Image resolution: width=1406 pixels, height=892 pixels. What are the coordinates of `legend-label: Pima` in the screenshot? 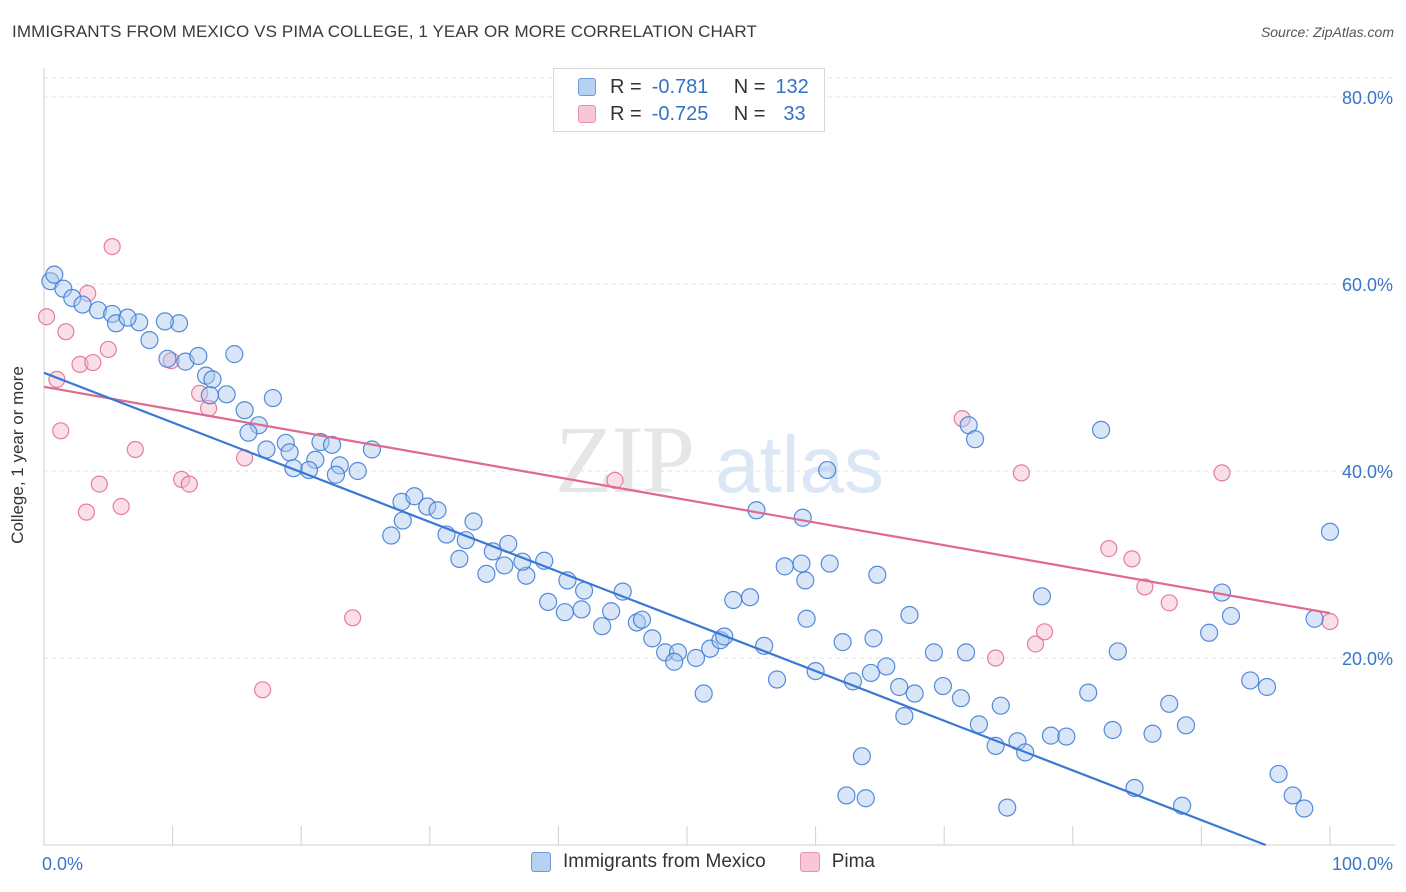 It's located at (853, 861).